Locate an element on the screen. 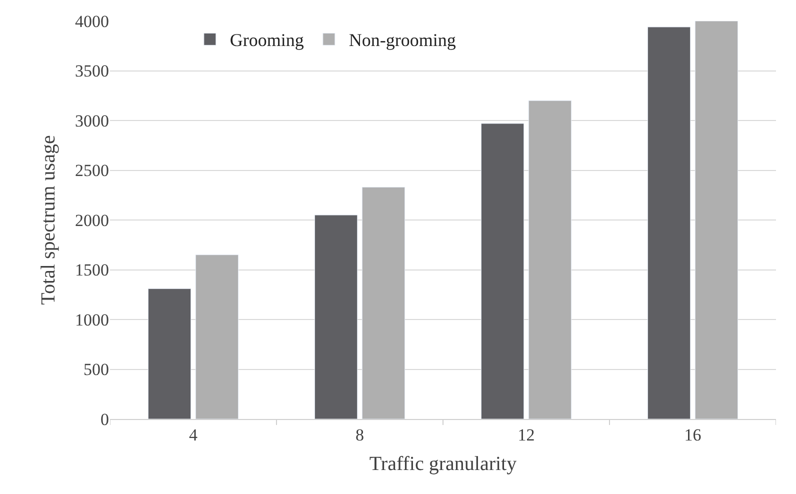  x-tick-label: 4 is located at coordinates (193, 434).